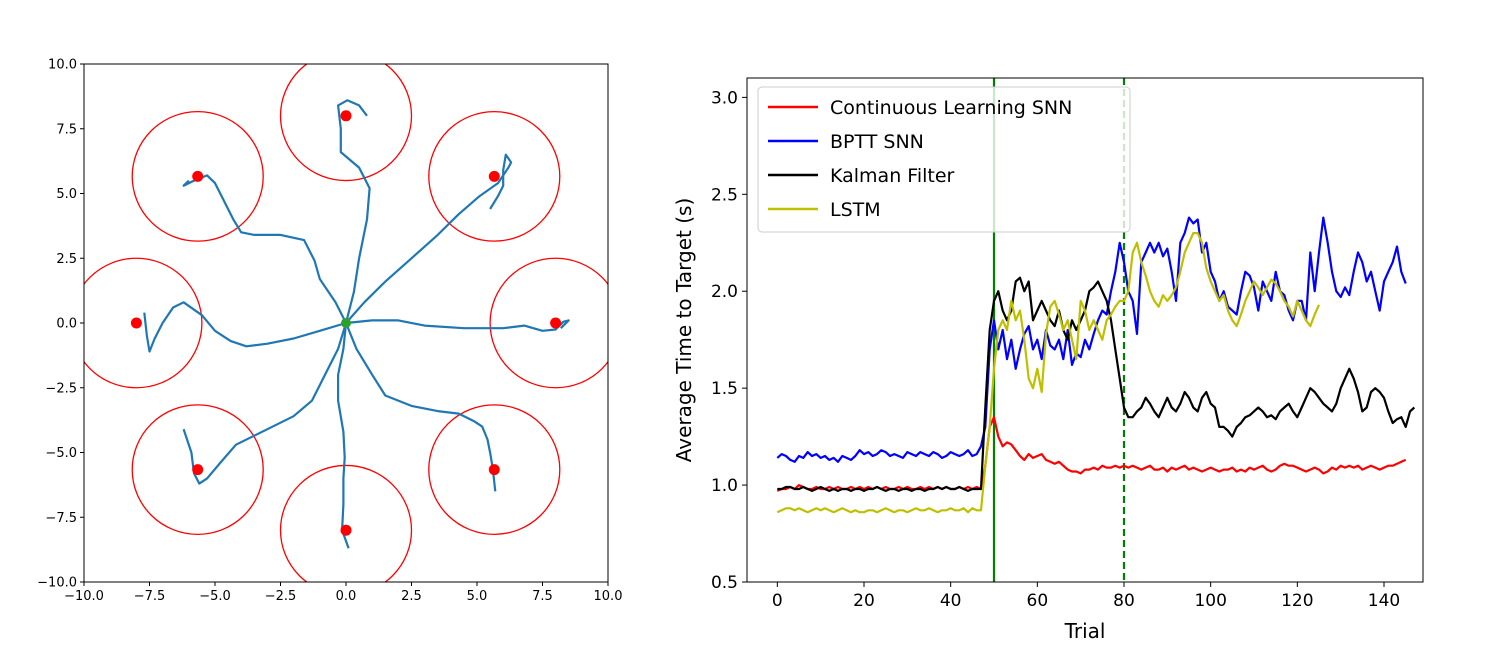 This screenshot has width=1510, height=654. I want to click on left-x-tick-label: −7.5, so click(150, 596).